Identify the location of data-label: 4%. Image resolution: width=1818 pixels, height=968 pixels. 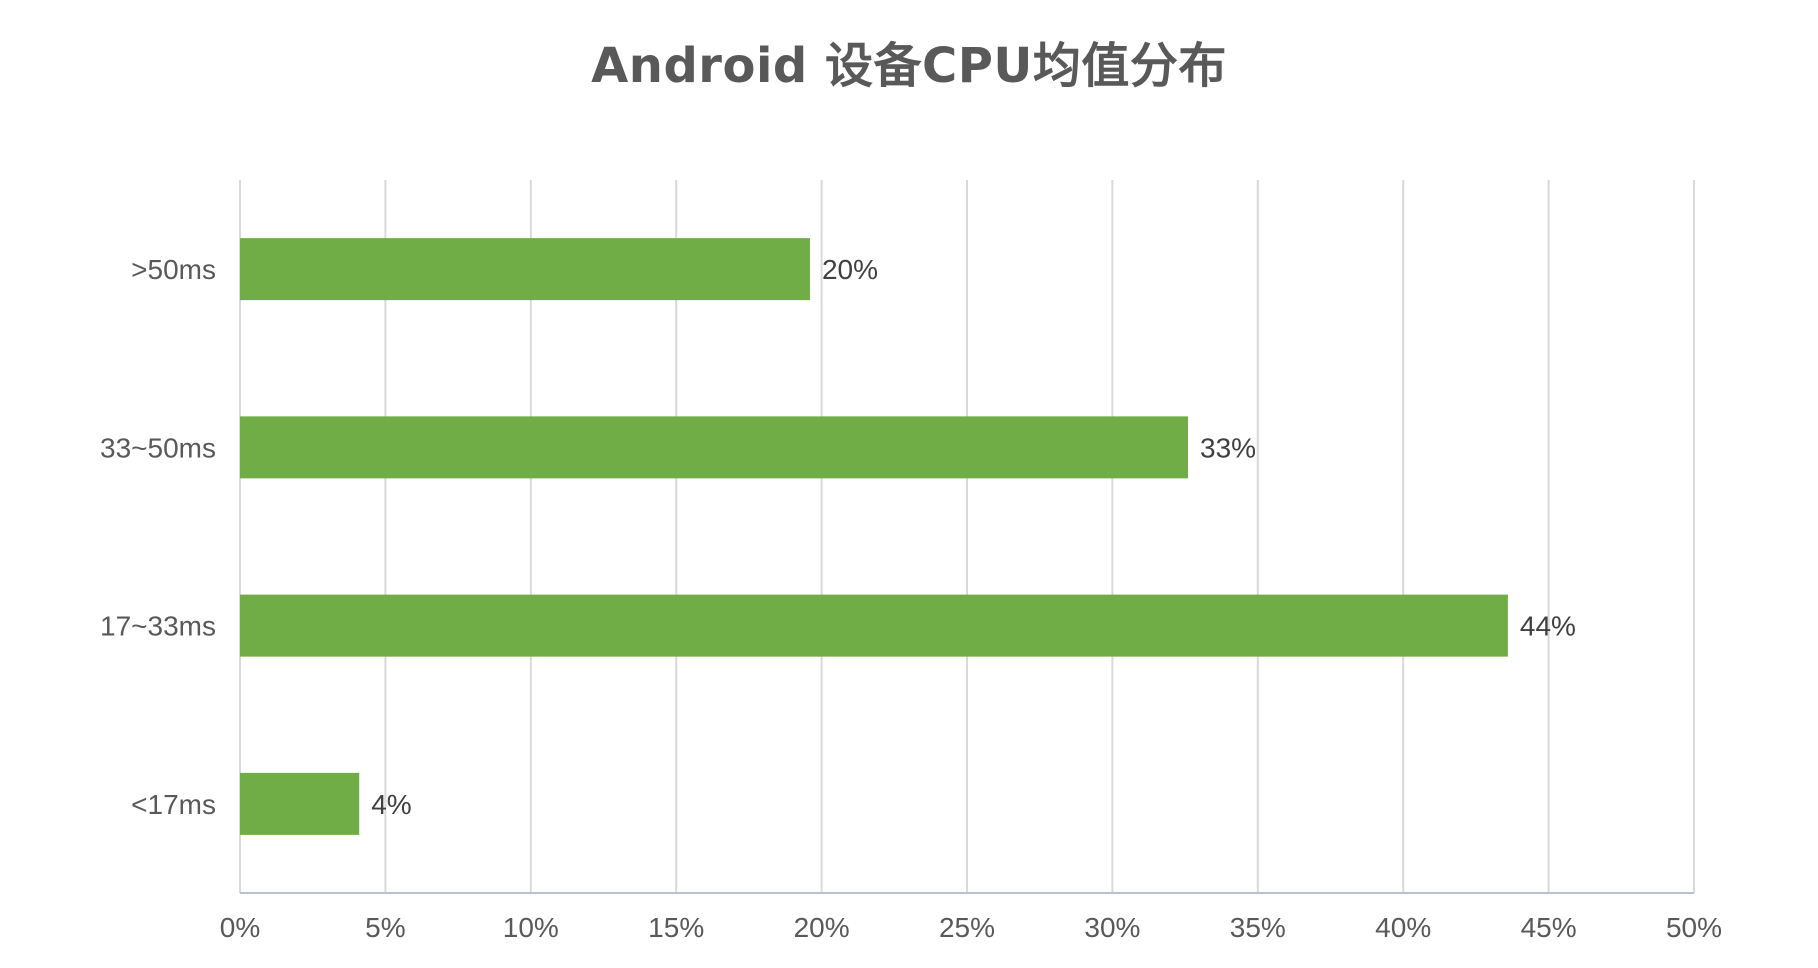
(391, 804).